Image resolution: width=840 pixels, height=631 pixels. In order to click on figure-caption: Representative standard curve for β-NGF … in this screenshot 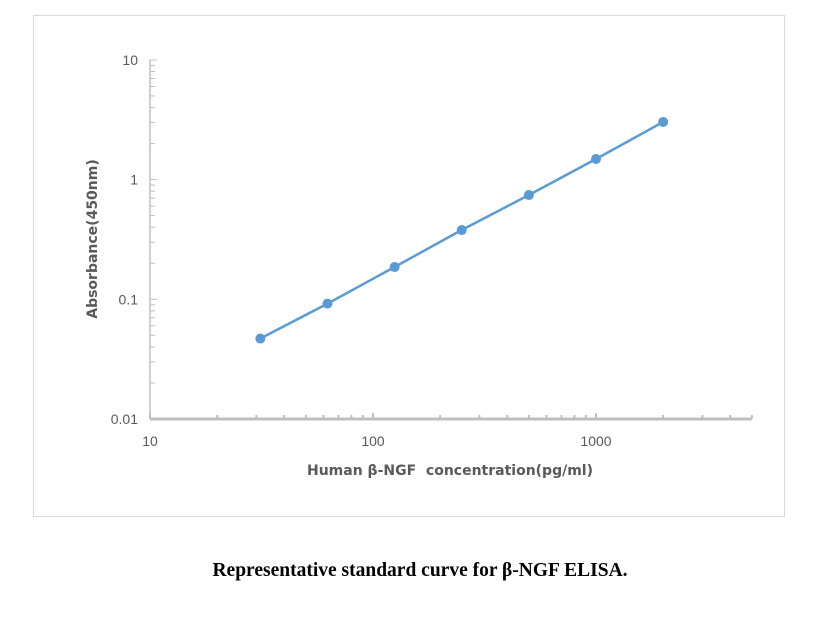, I will do `click(420, 570)`.